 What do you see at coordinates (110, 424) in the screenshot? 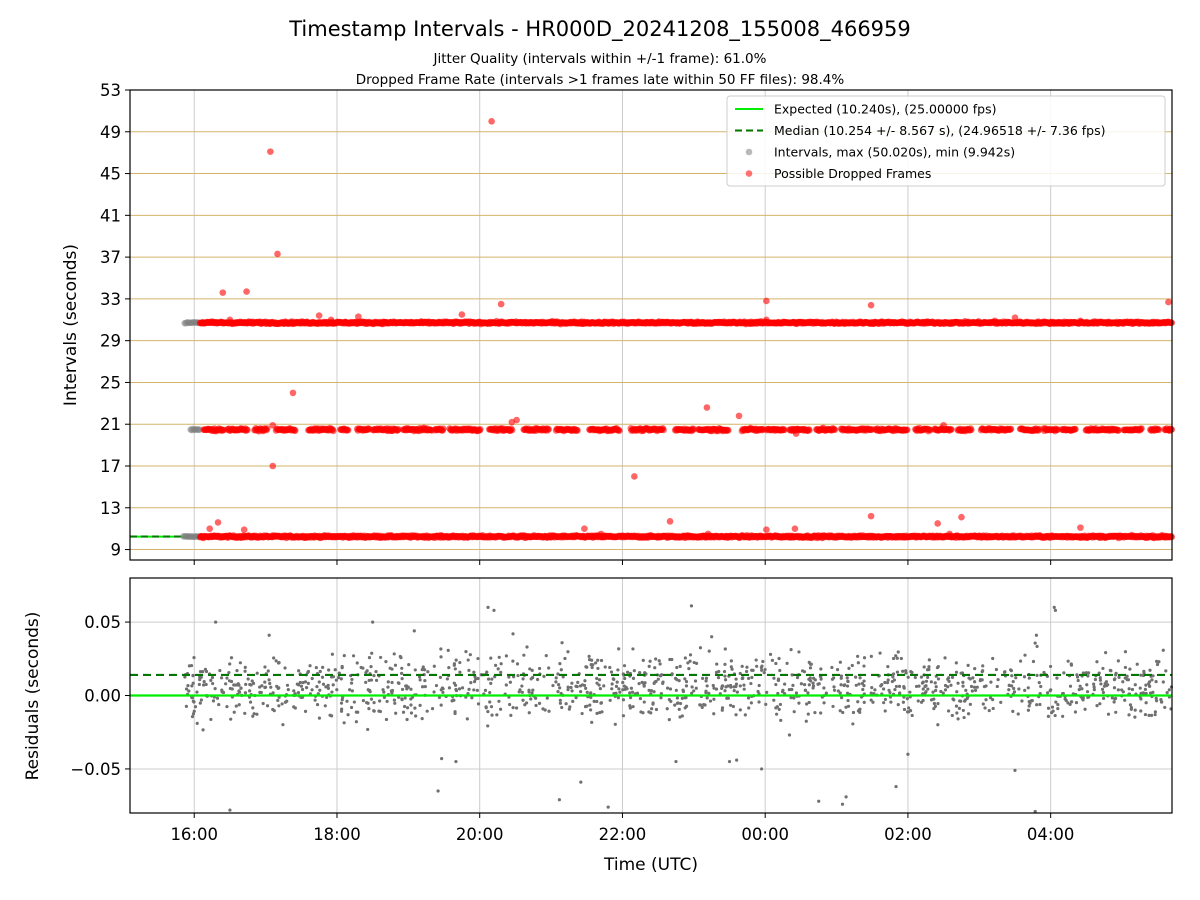
I see `intervals-y-tick-label: 21` at bounding box center [110, 424].